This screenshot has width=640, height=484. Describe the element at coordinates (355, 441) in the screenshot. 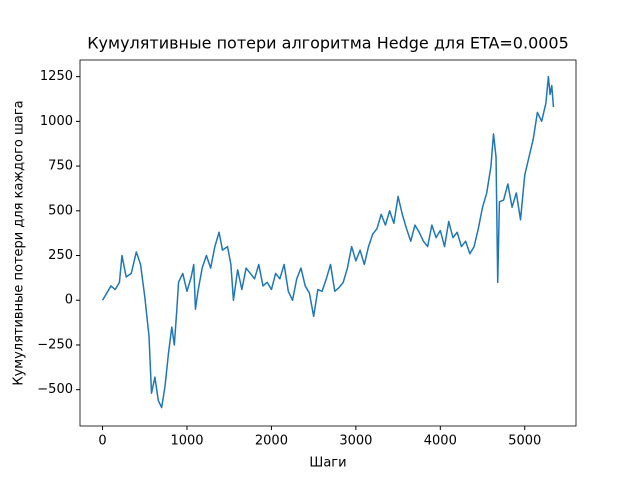

I see `x-tick-label: 3000` at that location.